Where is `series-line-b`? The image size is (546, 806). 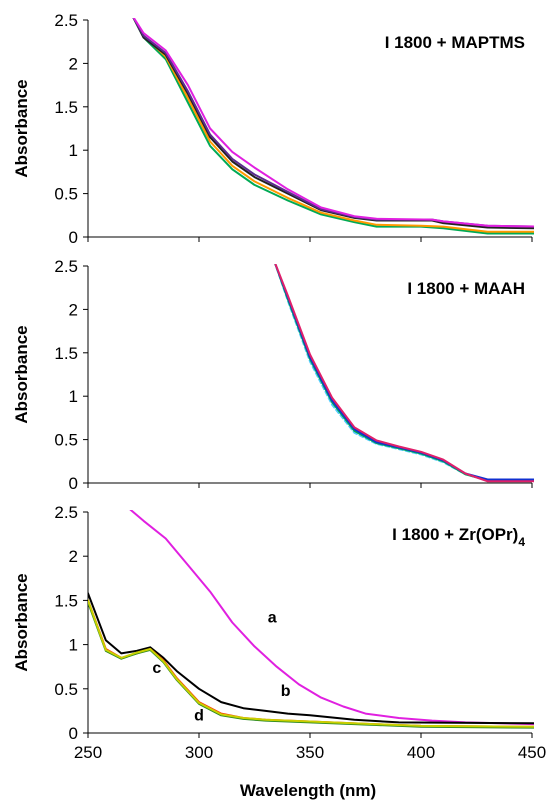 series-line-b is located at coordinates (311, 658).